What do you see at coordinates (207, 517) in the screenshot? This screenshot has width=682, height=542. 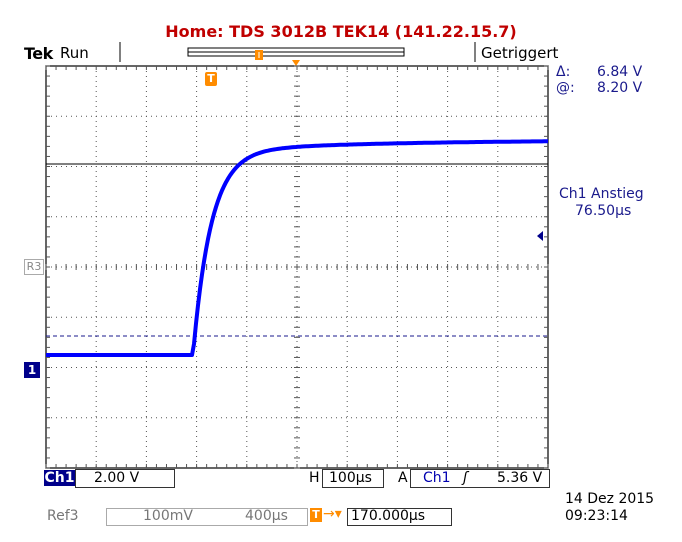 I see `ref3-scale-box: 100mV 400µs` at bounding box center [207, 517].